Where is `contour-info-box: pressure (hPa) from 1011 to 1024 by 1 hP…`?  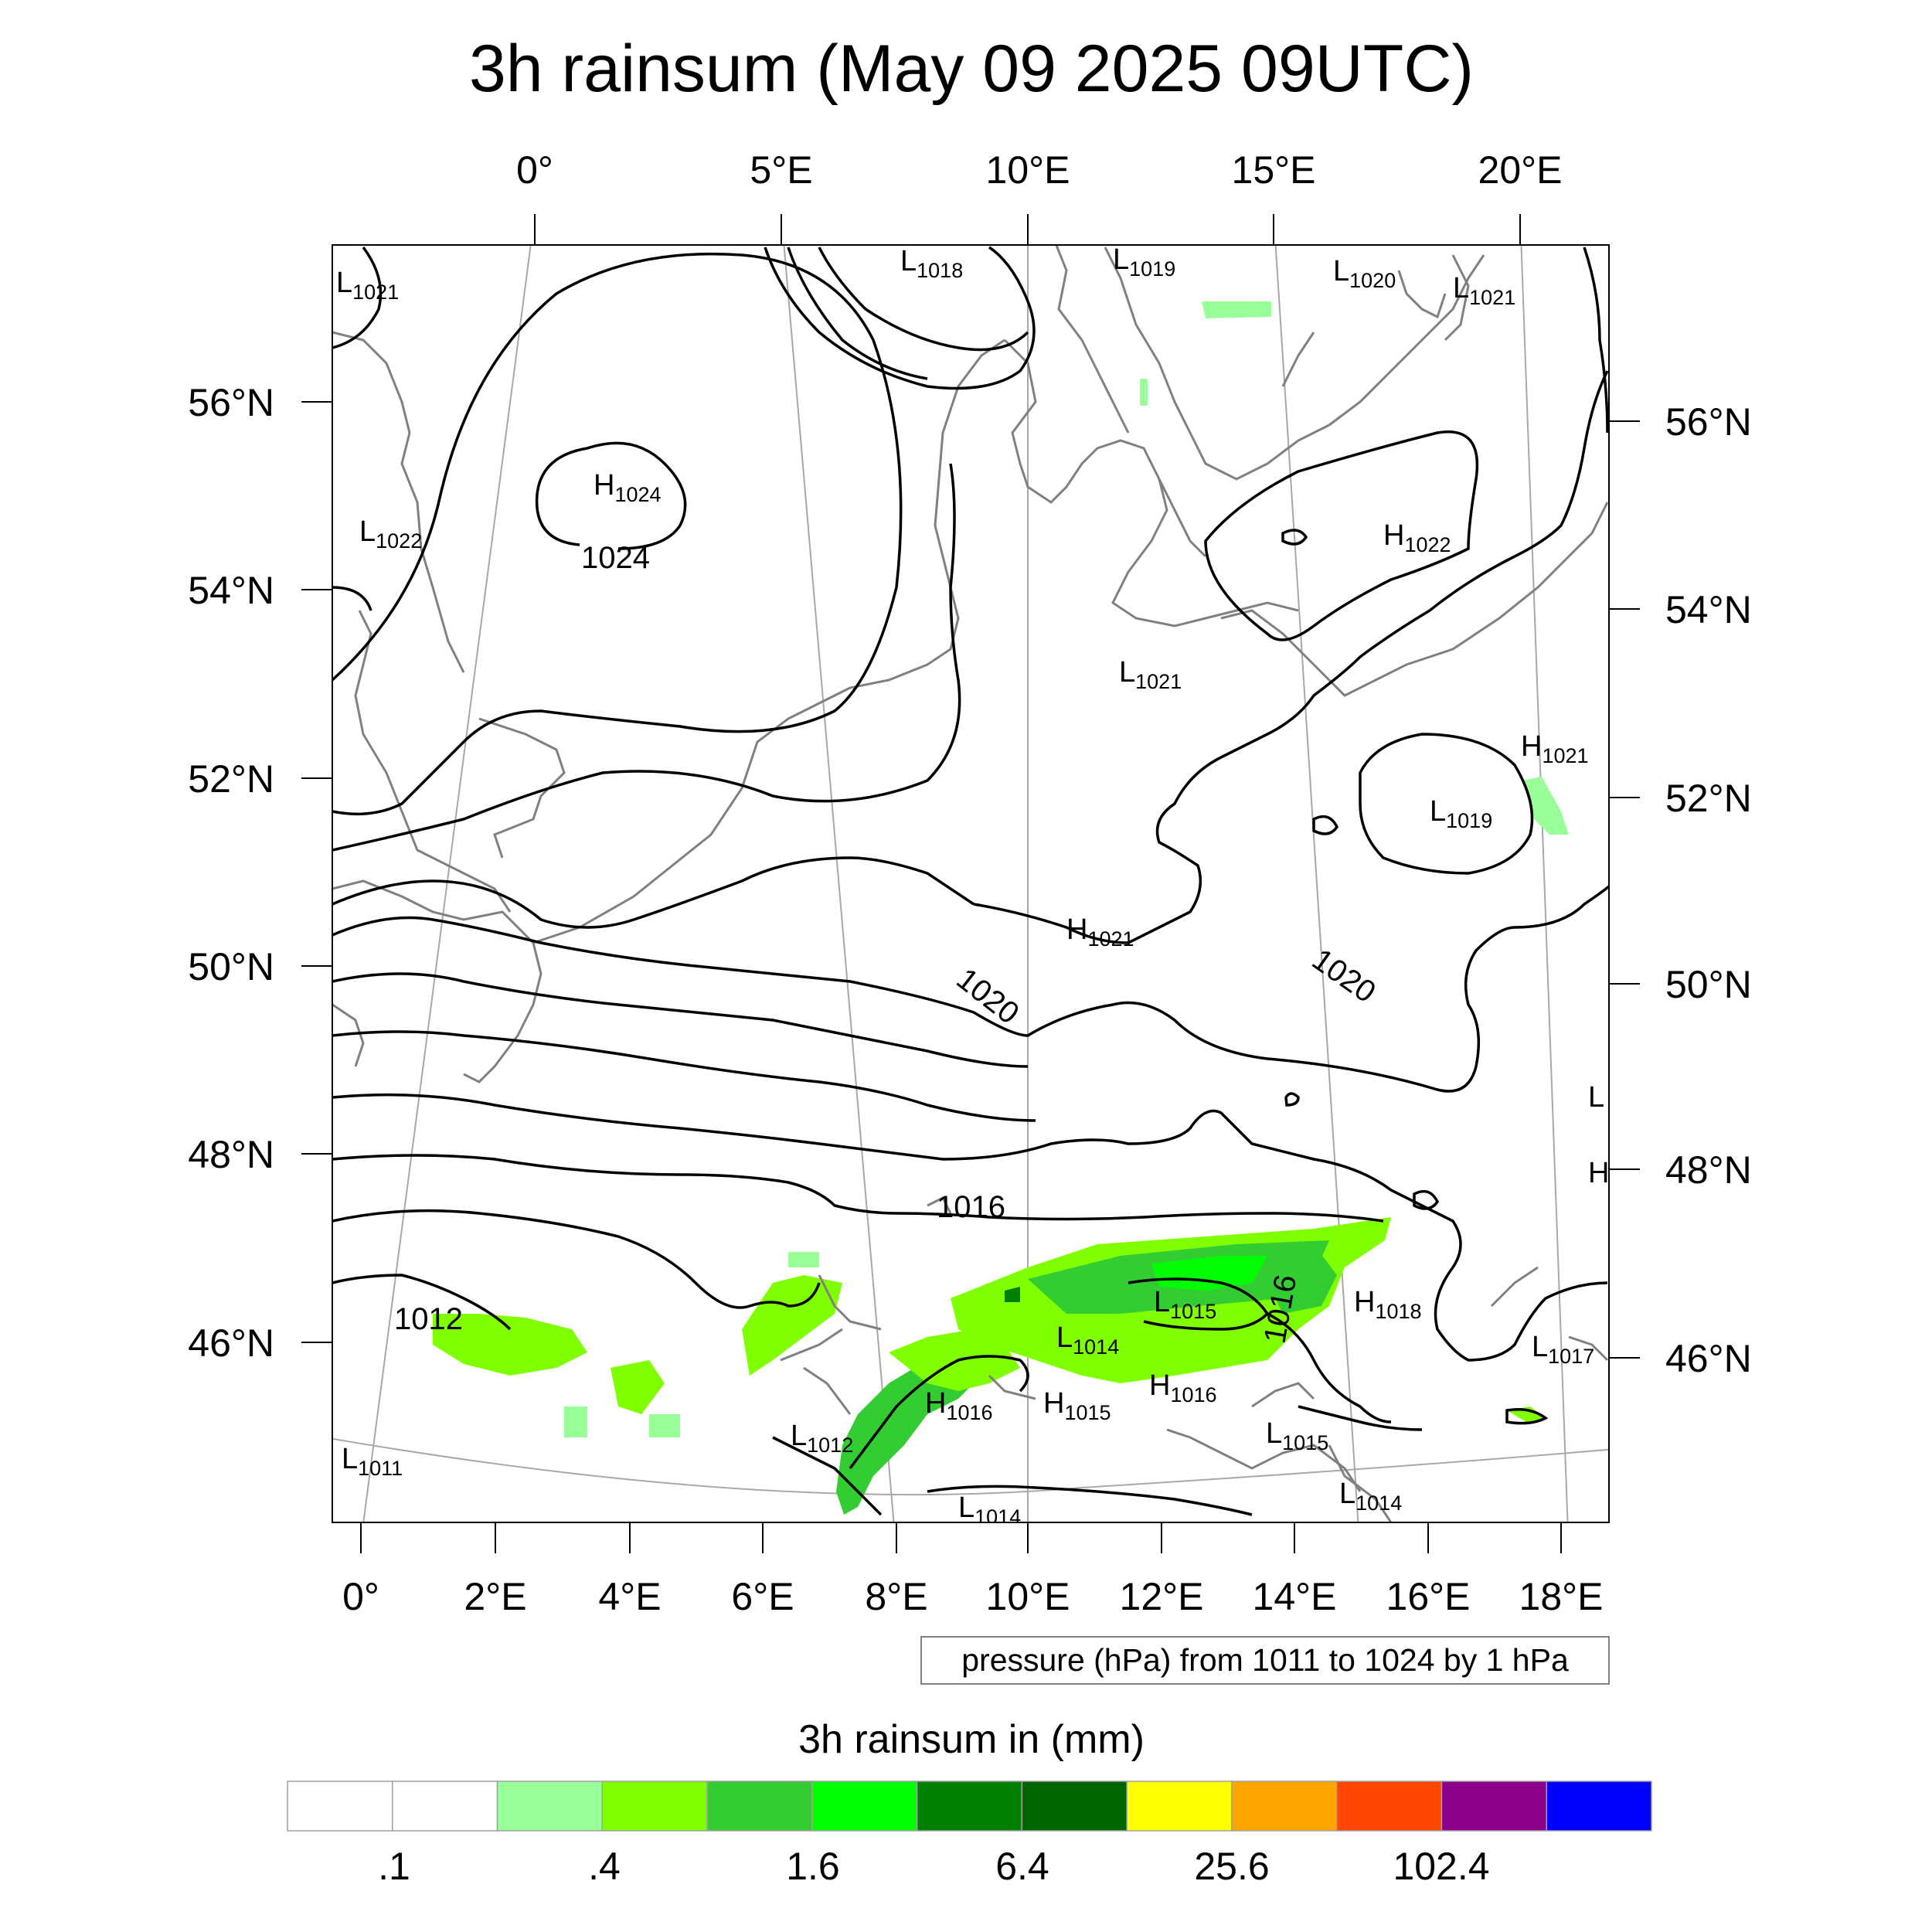
contour-info-box: pressure (hPa) from 1011 to 1024 by 1 hP… is located at coordinates (1265, 1660).